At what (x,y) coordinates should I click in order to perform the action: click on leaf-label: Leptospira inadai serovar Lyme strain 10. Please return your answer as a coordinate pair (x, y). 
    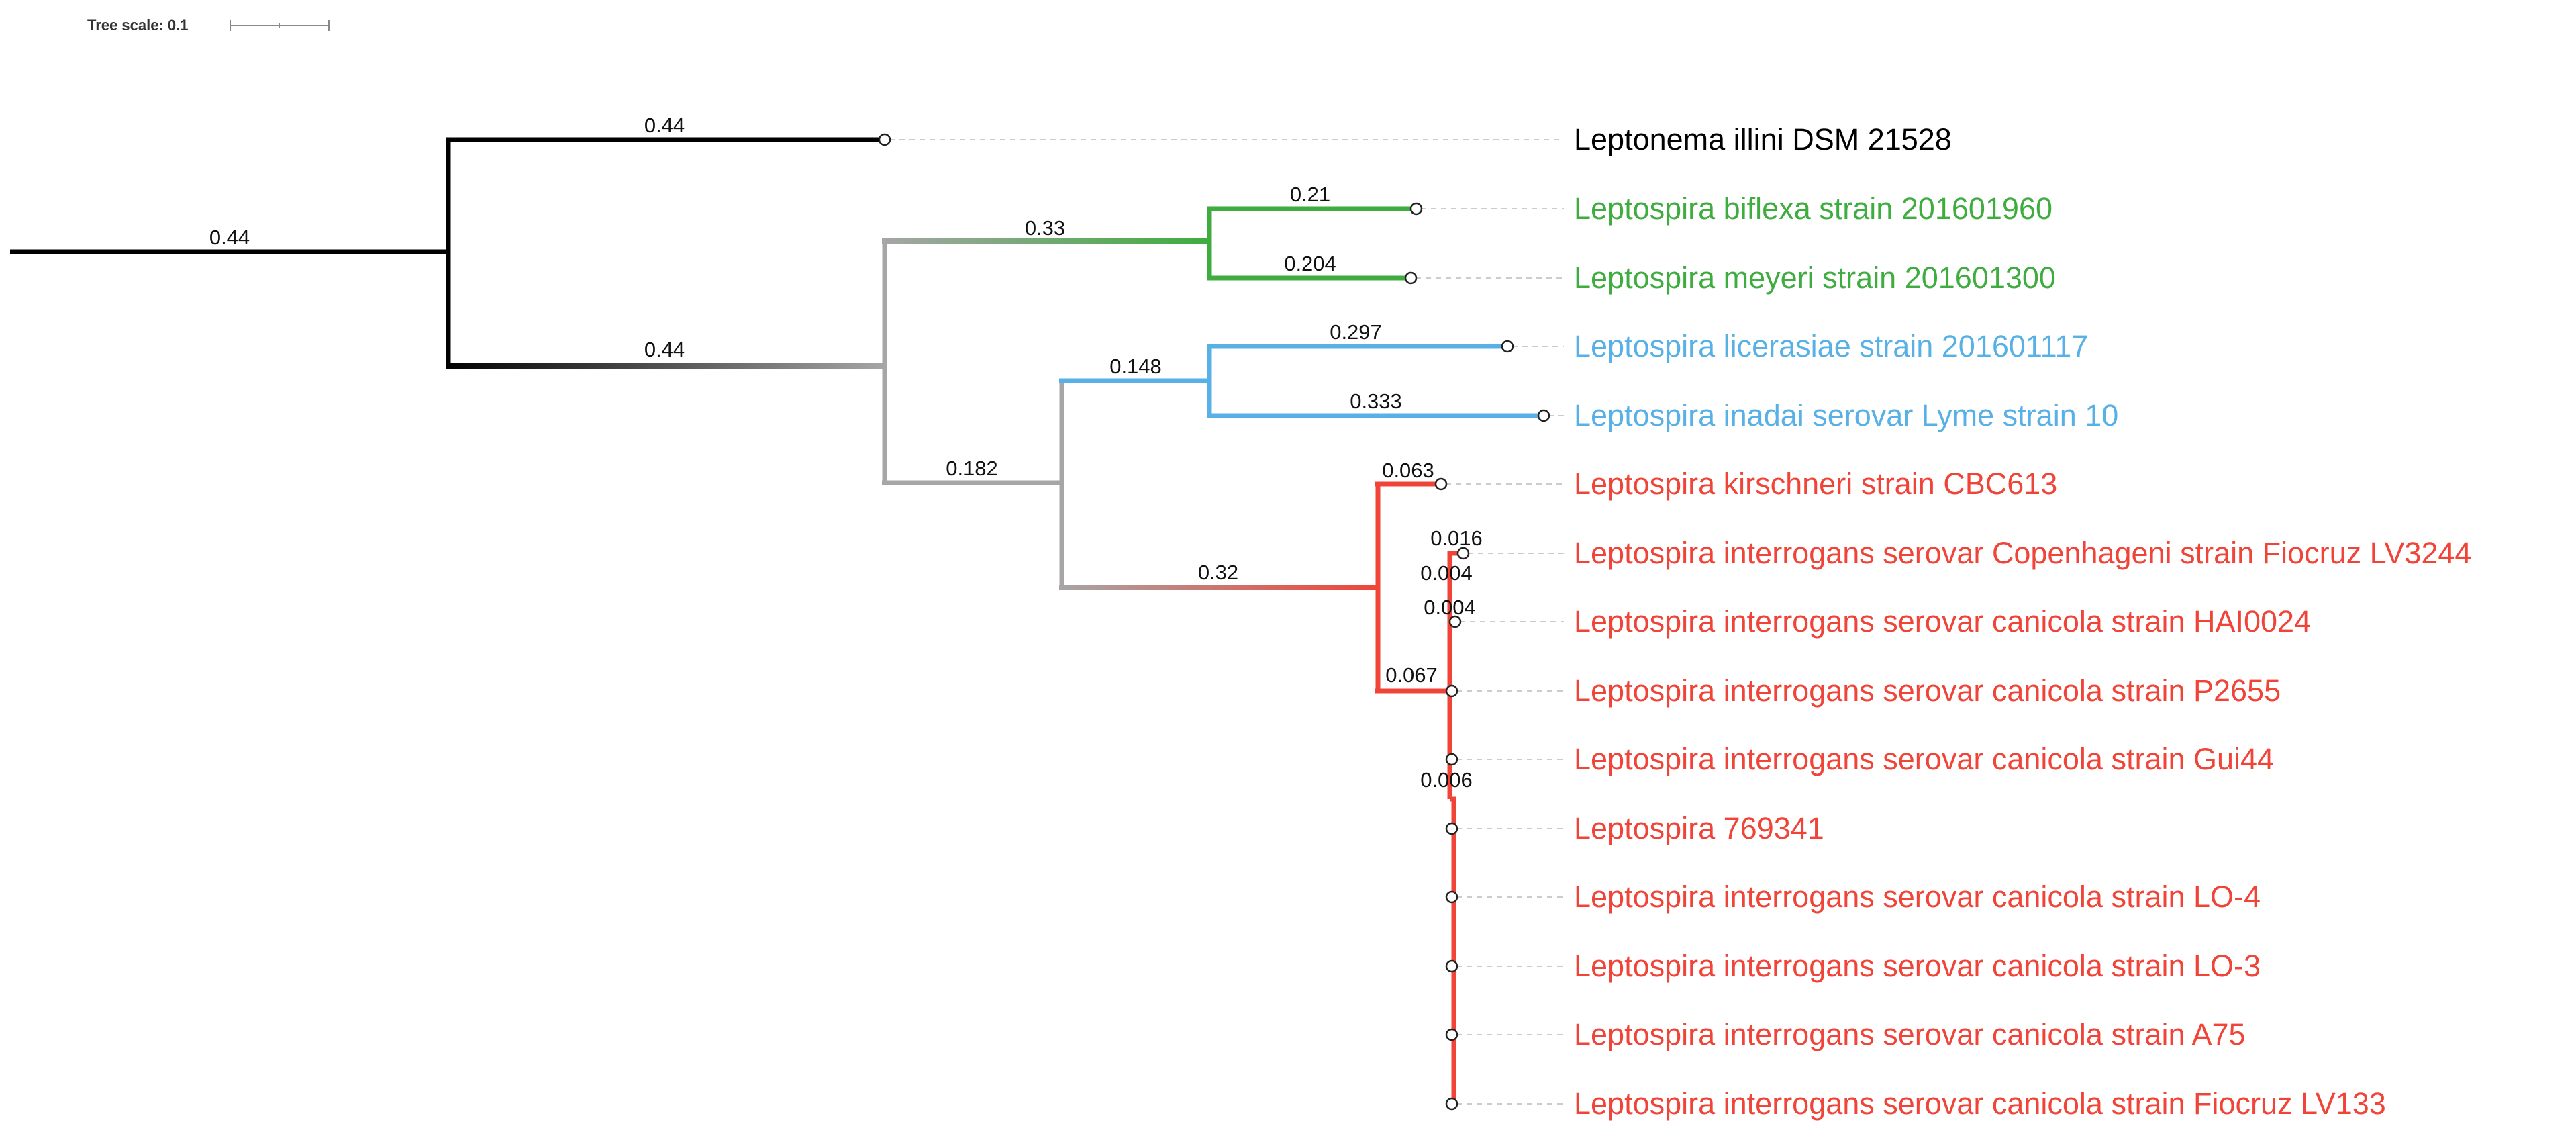
    Looking at the image, I should click on (1846, 415).